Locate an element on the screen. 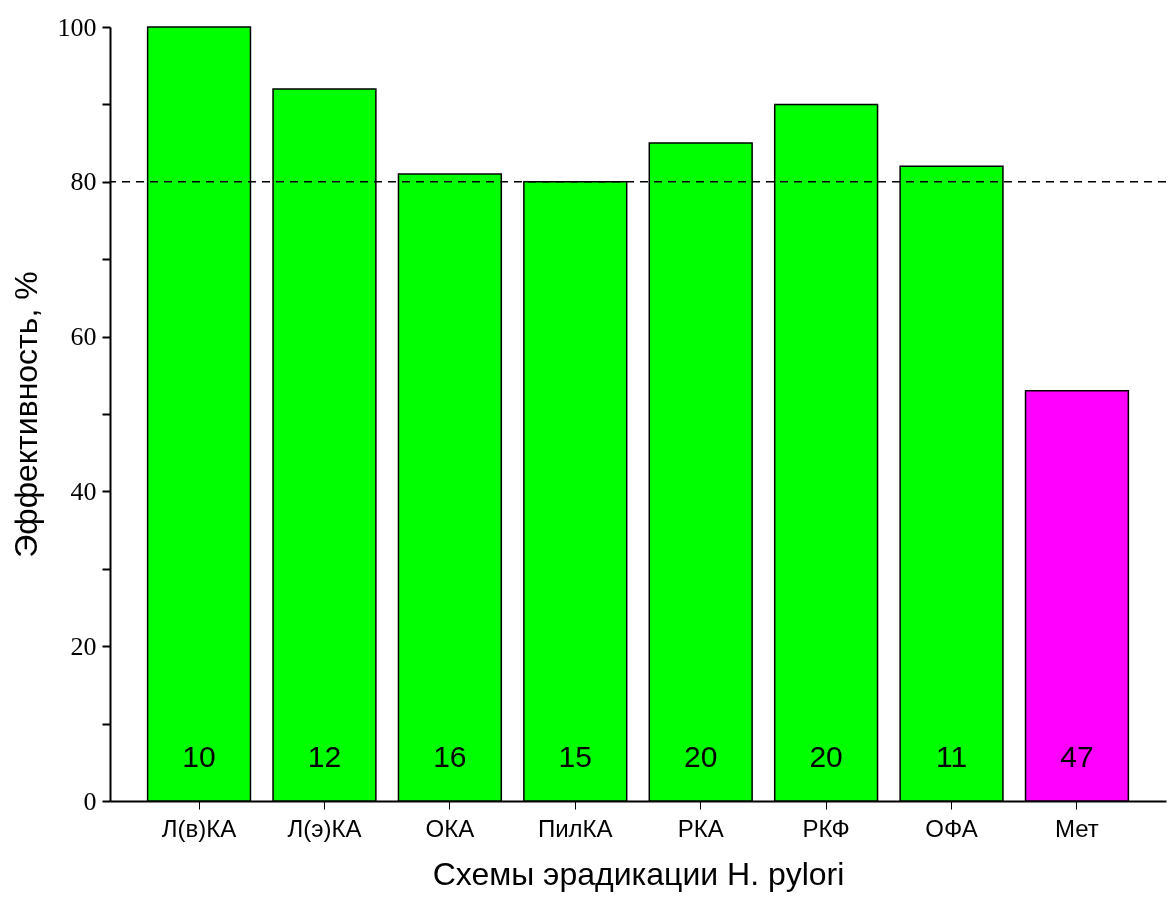 This screenshot has width=1171, height=900. x-tick-label: ПилКА is located at coordinates (575, 828).